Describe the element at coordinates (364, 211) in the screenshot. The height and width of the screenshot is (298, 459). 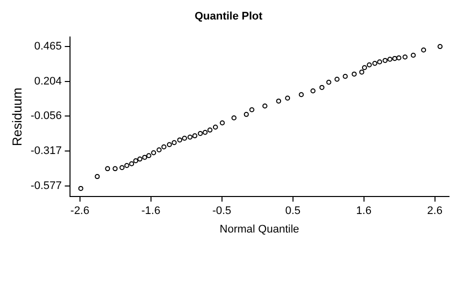
I see `x-tick-label: 1.6` at that location.